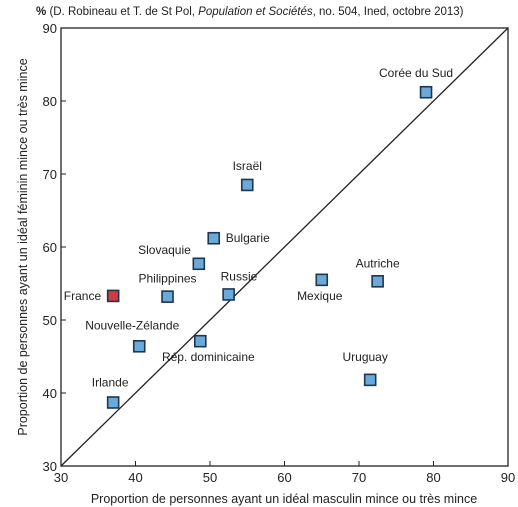 The image size is (518, 507). Describe the element at coordinates (41, 12) in the screenshot. I see `unit-label: %` at that location.